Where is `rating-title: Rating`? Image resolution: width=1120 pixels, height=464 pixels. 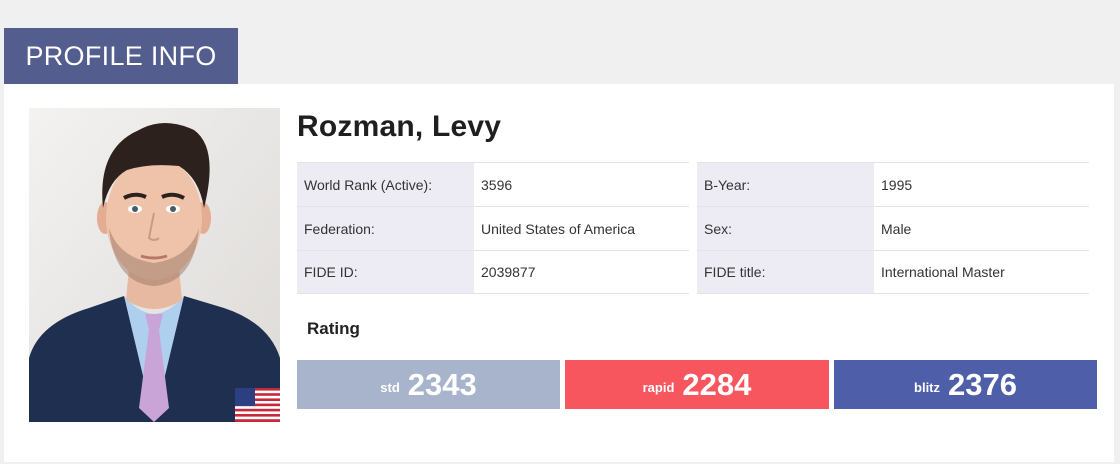
rating-title: Rating is located at coordinates (333, 328).